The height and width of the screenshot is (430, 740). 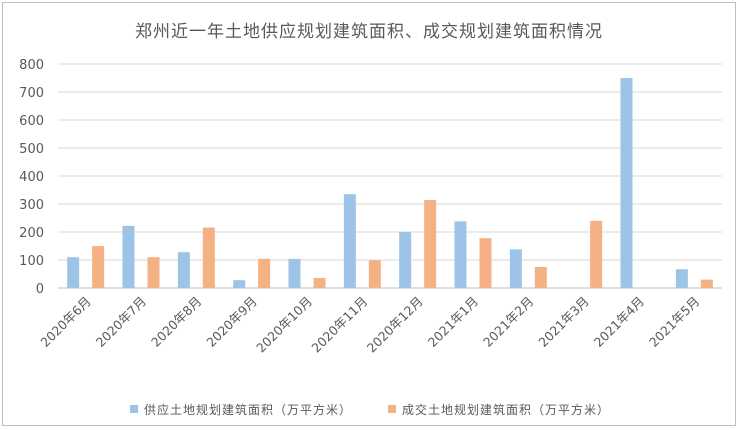 What do you see at coordinates (176, 322) in the screenshot?
I see `x-tick-label: 2020年8月` at bounding box center [176, 322].